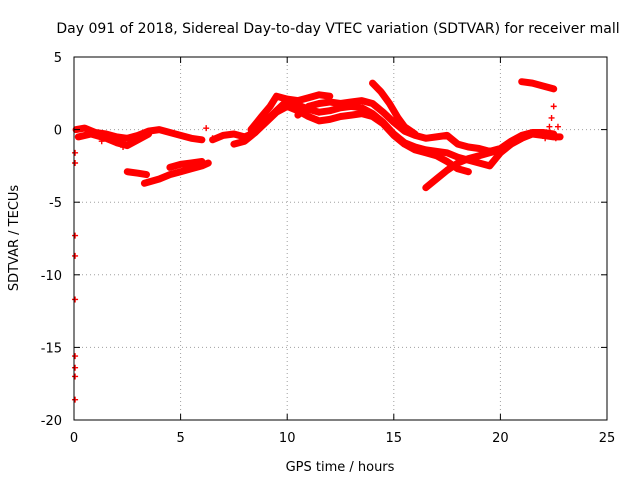 This screenshot has width=640, height=480. Describe the element at coordinates (553, 122) in the screenshot. I see `series-scatter-right` at that location.